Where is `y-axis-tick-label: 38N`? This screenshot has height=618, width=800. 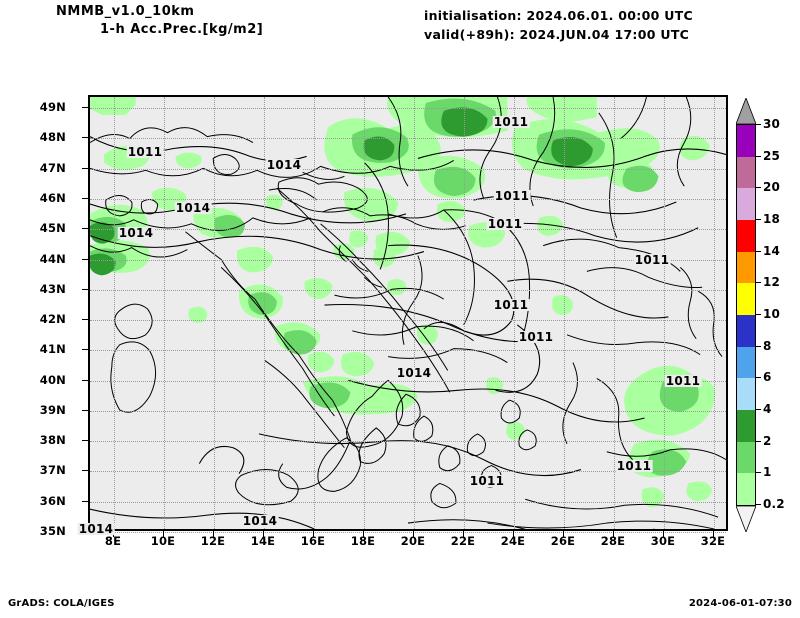
y-axis-tick-label: 38N is located at coordinates (52, 440).